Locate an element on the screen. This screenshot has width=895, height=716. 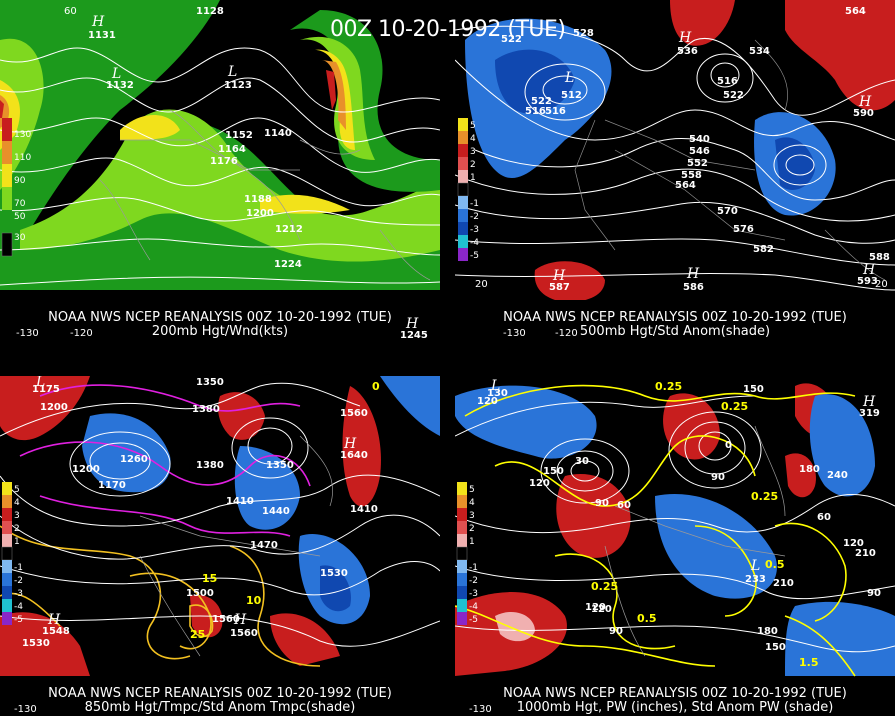
svg-text: 1140 is located at coordinates (278, 133).